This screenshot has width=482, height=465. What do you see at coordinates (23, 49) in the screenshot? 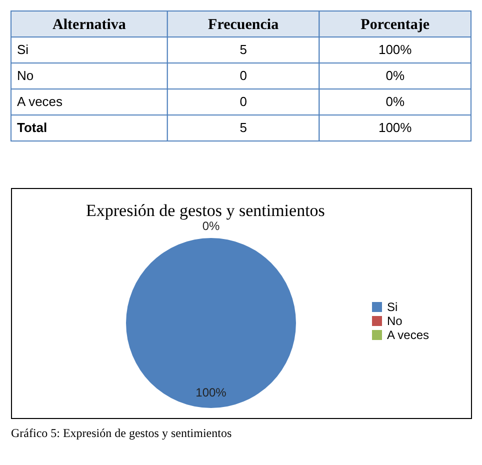
I see `category-label: Si` at bounding box center [23, 49].